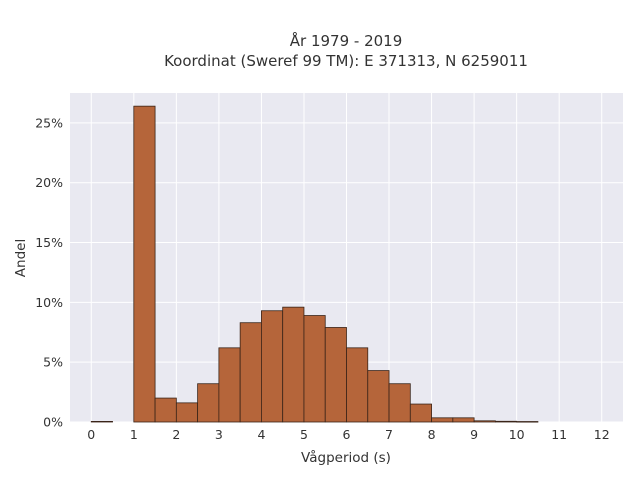  What do you see at coordinates (53, 422) in the screenshot?
I see `y-tick-label-0: 0%` at bounding box center [53, 422].